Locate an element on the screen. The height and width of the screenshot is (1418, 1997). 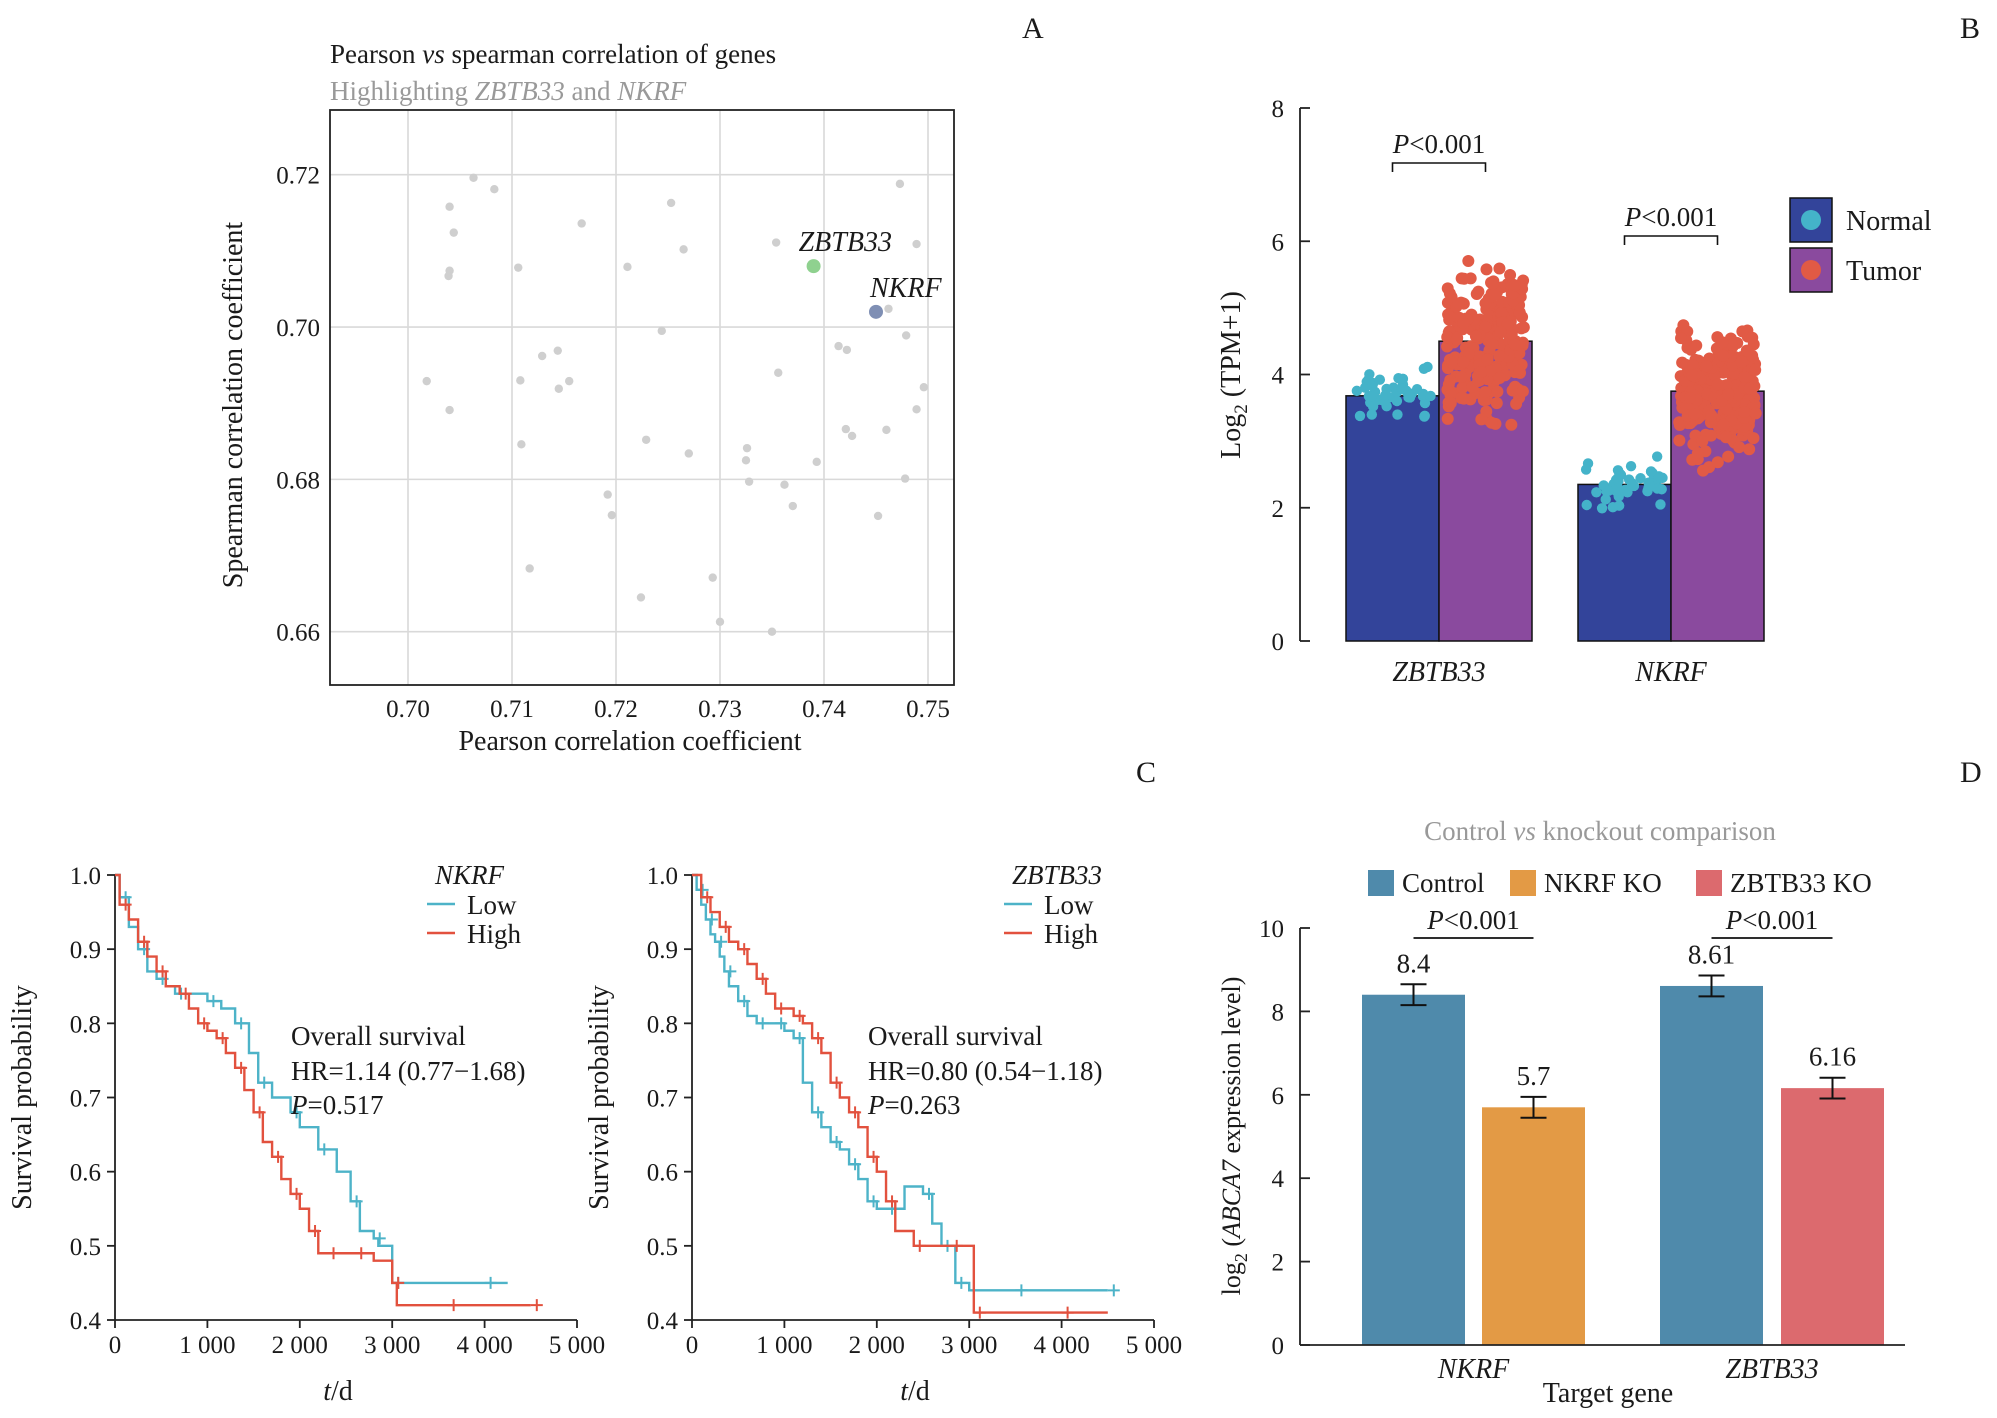
panel-a-highlight-label: ZBTB33 is located at coordinates (845, 242).